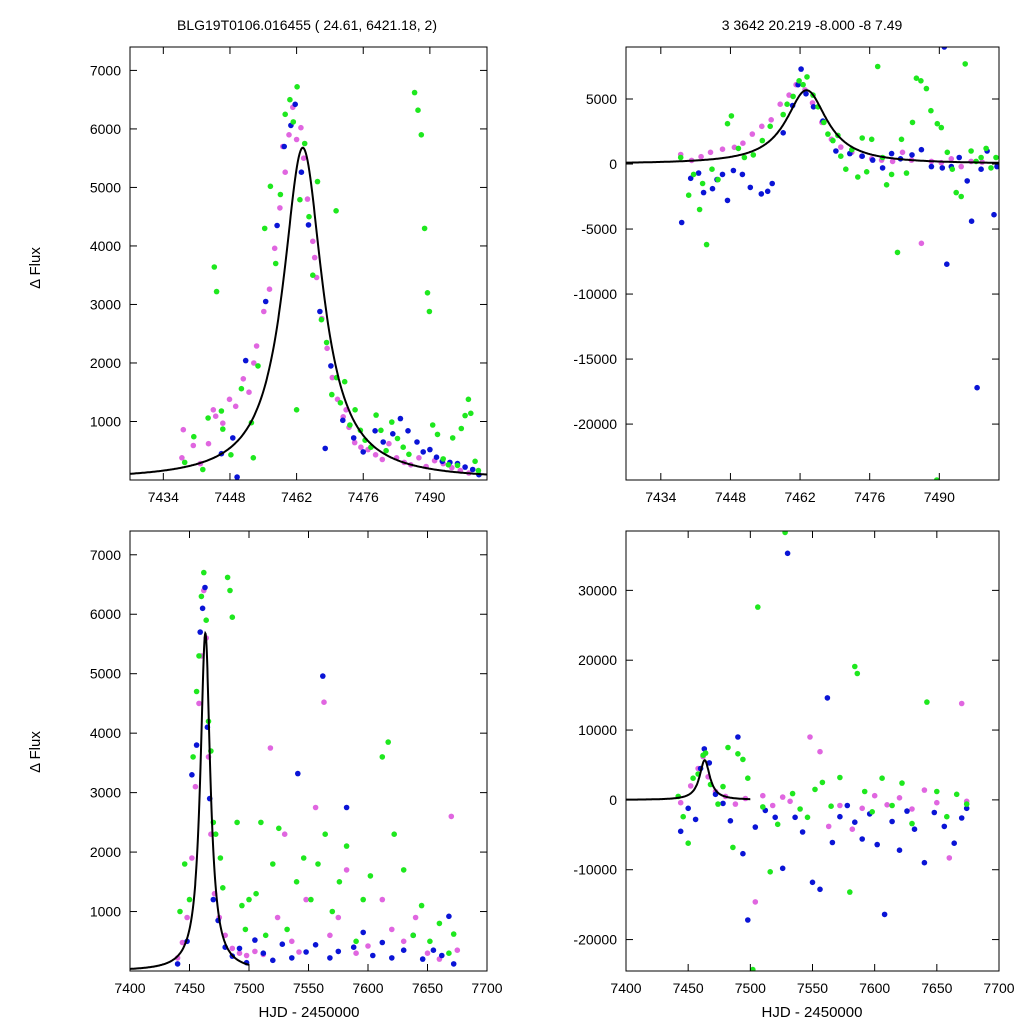 The image size is (1024, 1024). Describe the element at coordinates (363, 497) in the screenshot. I see `x-tick-label: 7476` at that location.